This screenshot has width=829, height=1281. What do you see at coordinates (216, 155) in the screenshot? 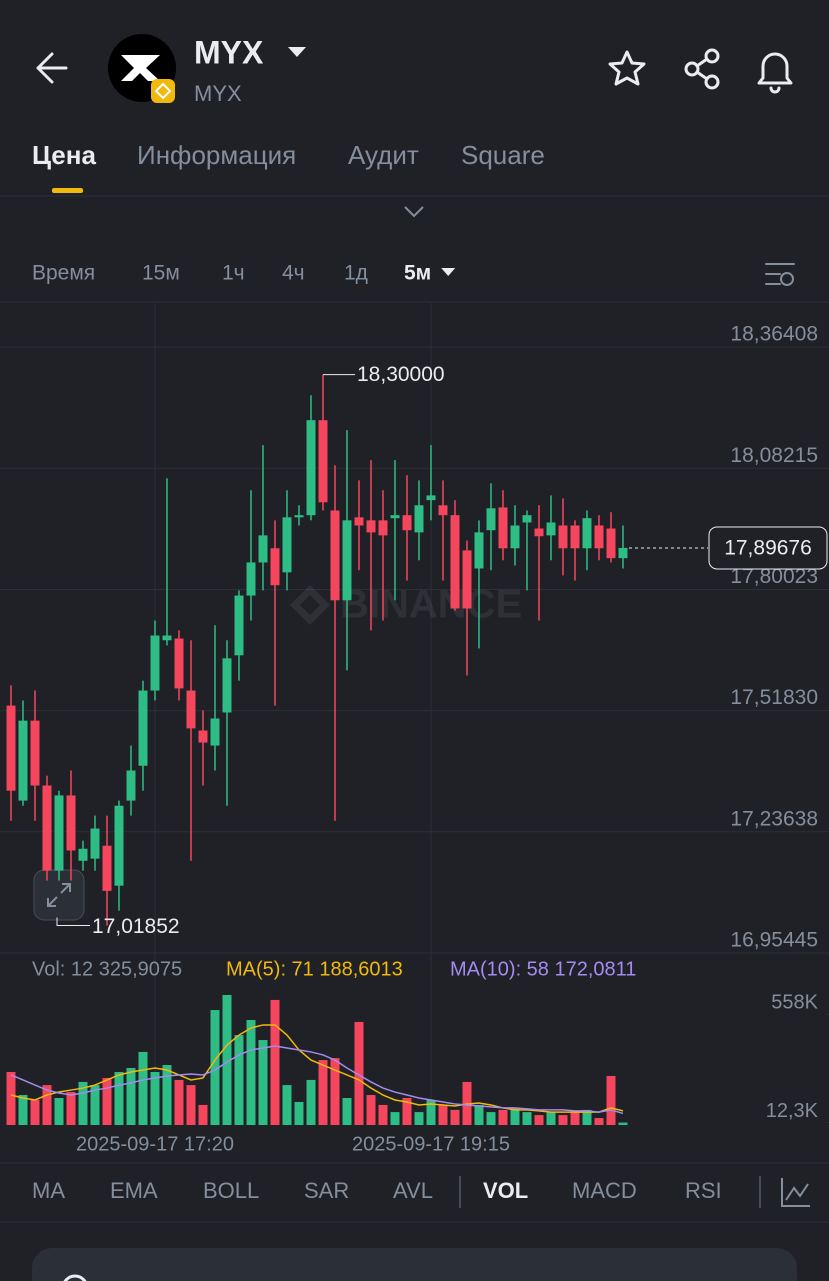
I see `tab: Информация` at bounding box center [216, 155].